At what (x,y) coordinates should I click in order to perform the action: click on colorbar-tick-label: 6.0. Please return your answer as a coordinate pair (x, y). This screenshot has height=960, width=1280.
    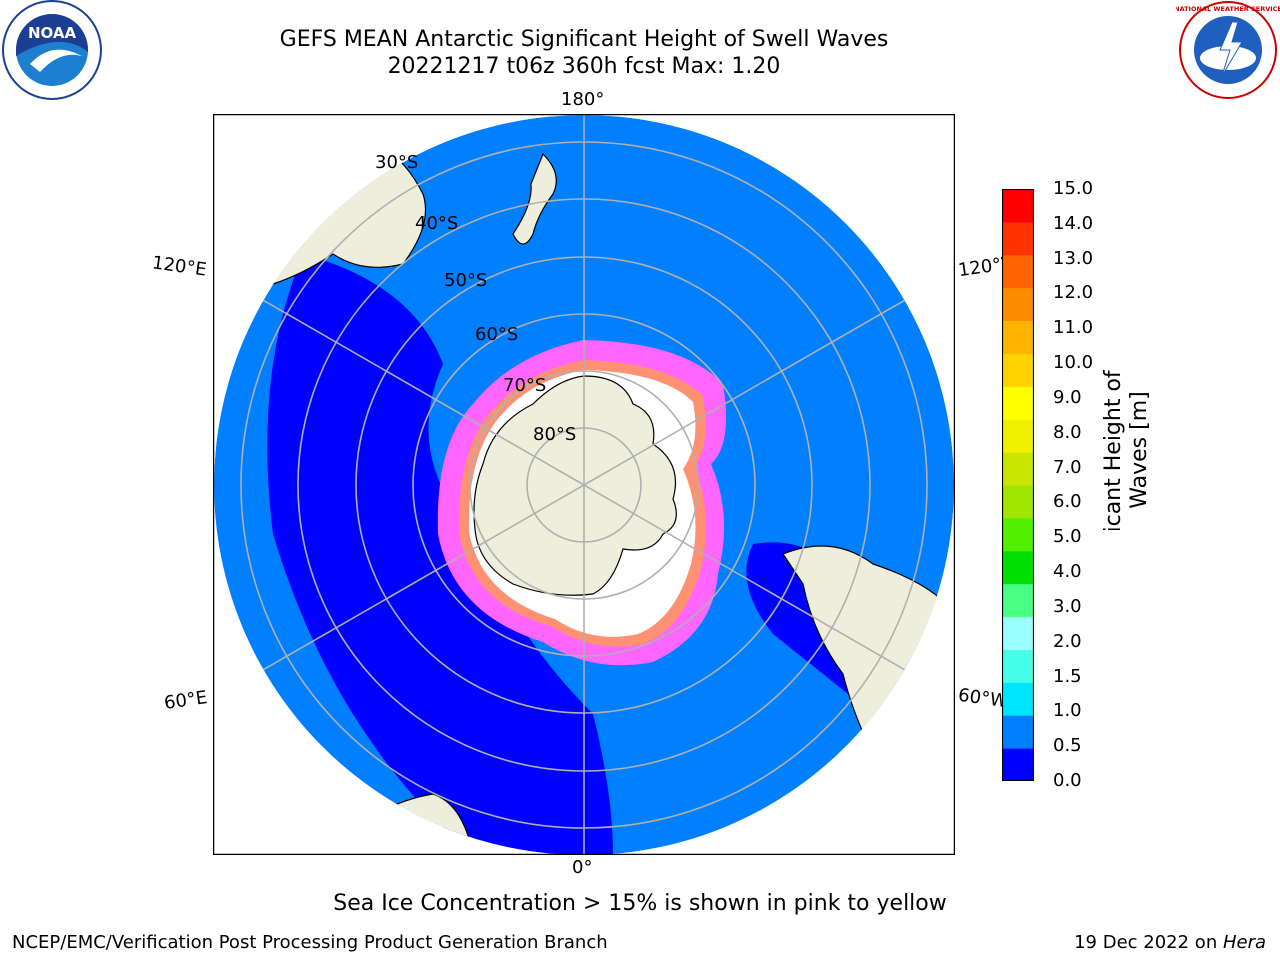
    Looking at the image, I should click on (1067, 502).